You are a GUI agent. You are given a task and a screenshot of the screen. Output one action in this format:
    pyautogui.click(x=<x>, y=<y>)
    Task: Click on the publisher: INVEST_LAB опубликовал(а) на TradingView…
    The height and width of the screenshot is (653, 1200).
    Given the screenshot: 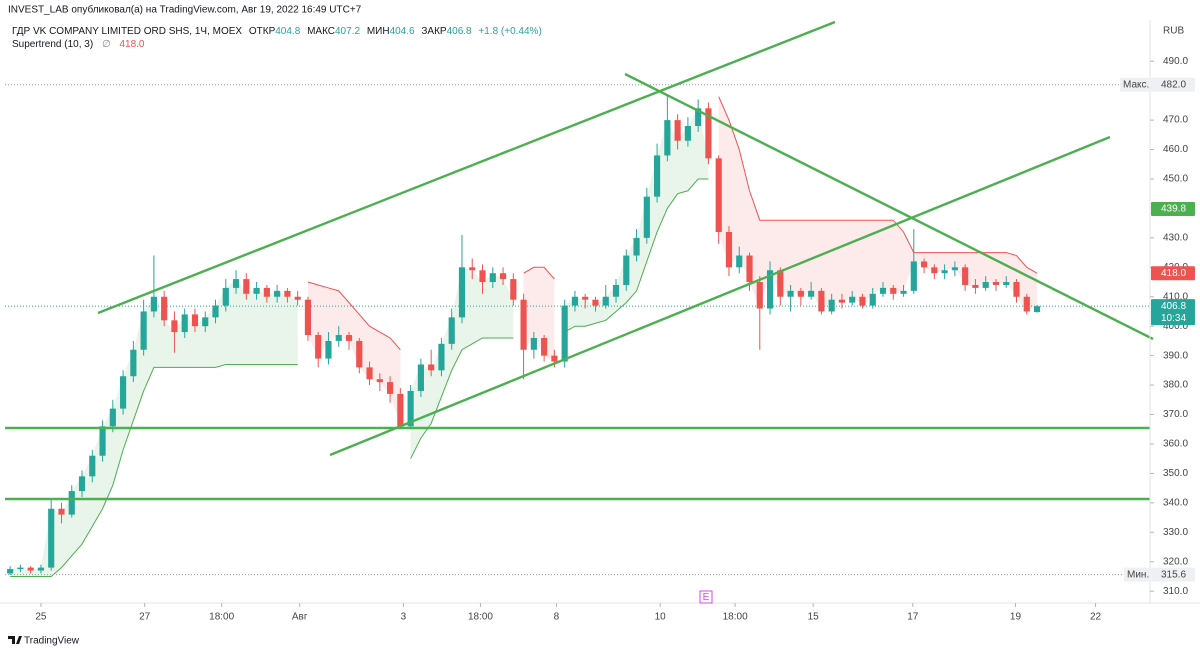 What is the action you would take?
    pyautogui.click(x=185, y=10)
    